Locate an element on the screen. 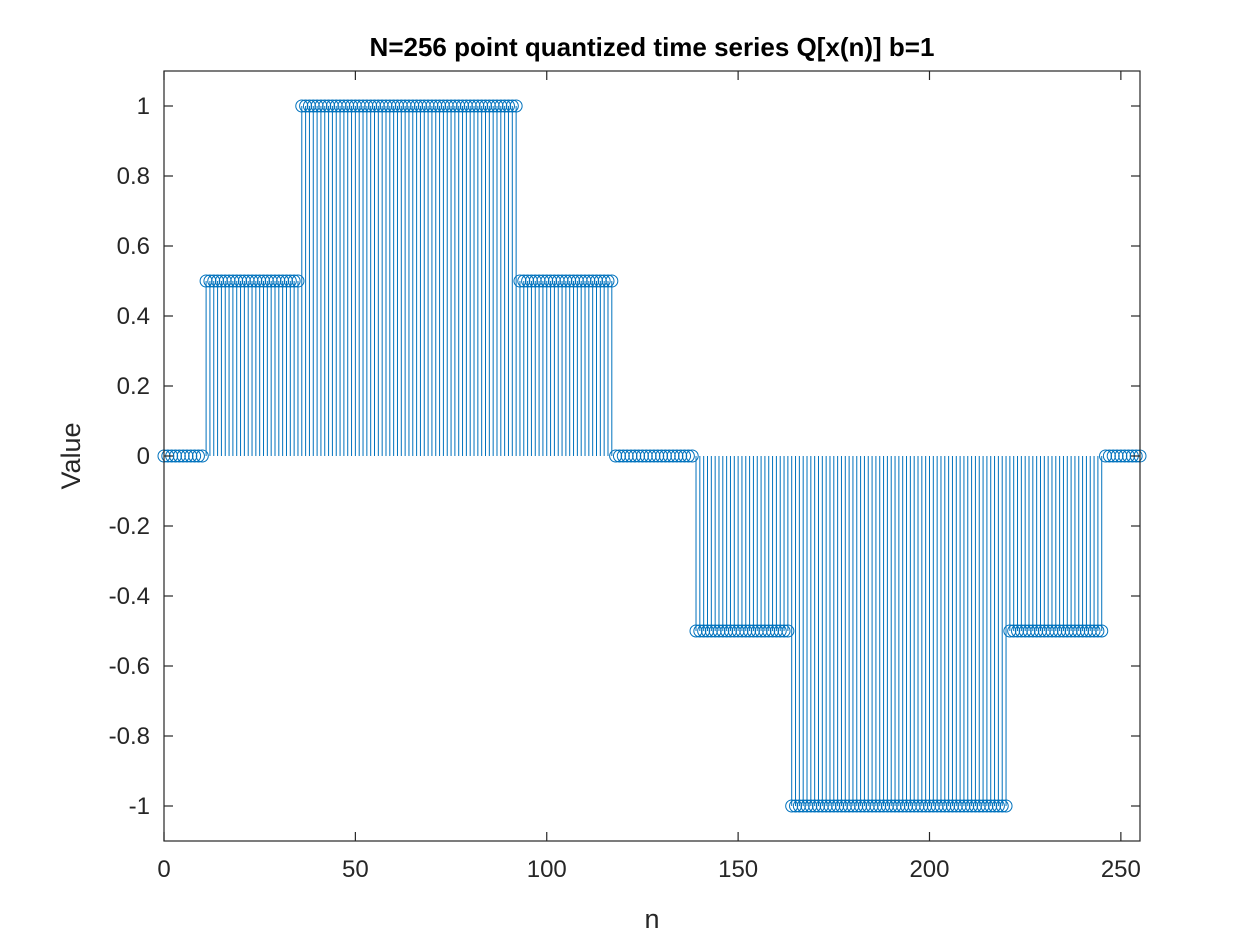 This screenshot has height=945, width=1260. y-tick-label: 0 is located at coordinates (143, 456).